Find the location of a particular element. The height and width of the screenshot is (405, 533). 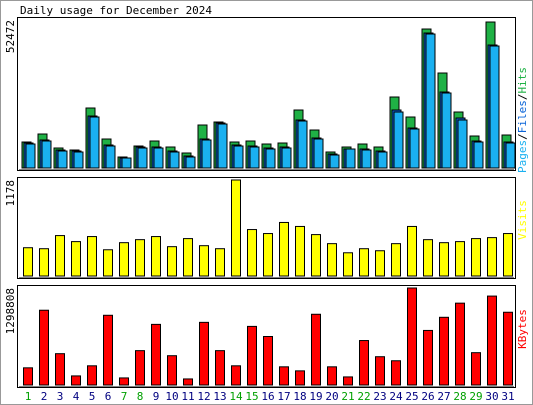

x-tick-label: 26 is located at coordinates (427, 396).